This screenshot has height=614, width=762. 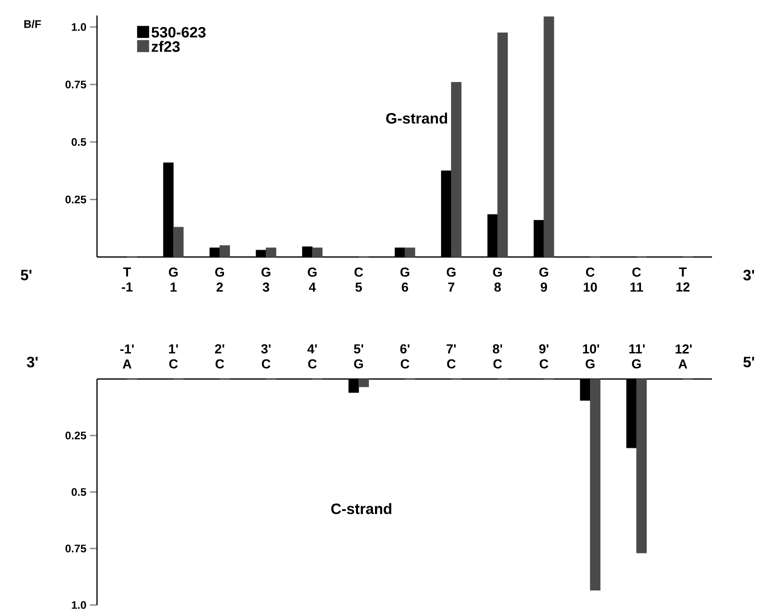 I want to click on x-tick-label: G 2, so click(x=219, y=280).